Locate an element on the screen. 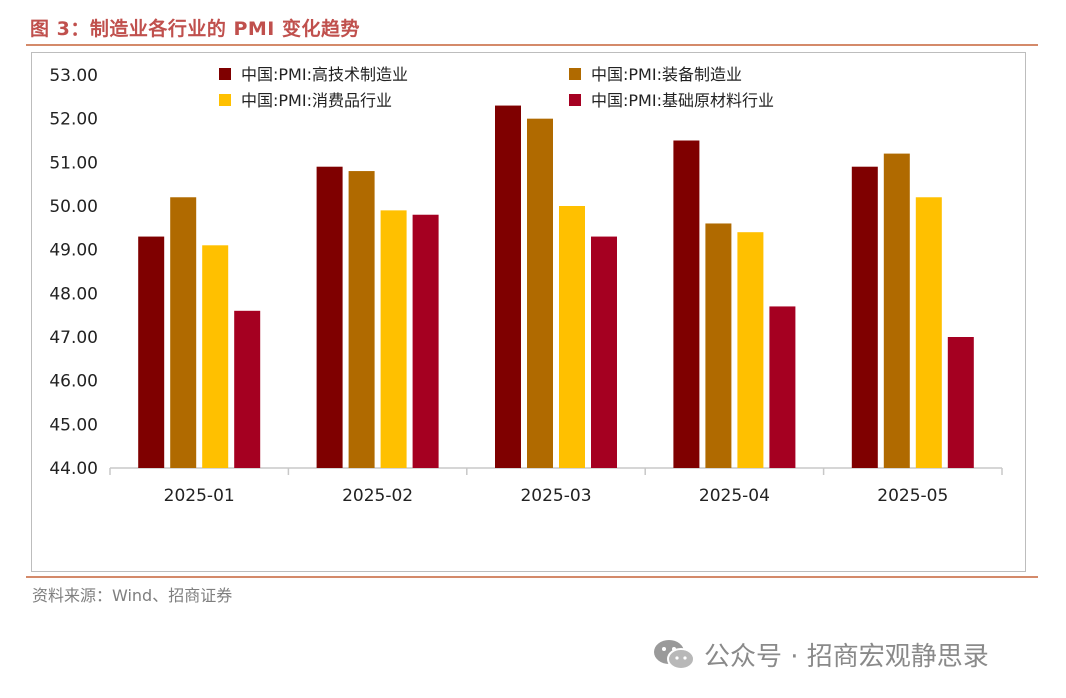 The height and width of the screenshot is (698, 1066). source-note: 资料来源：Wind、招商证券 is located at coordinates (132, 595).